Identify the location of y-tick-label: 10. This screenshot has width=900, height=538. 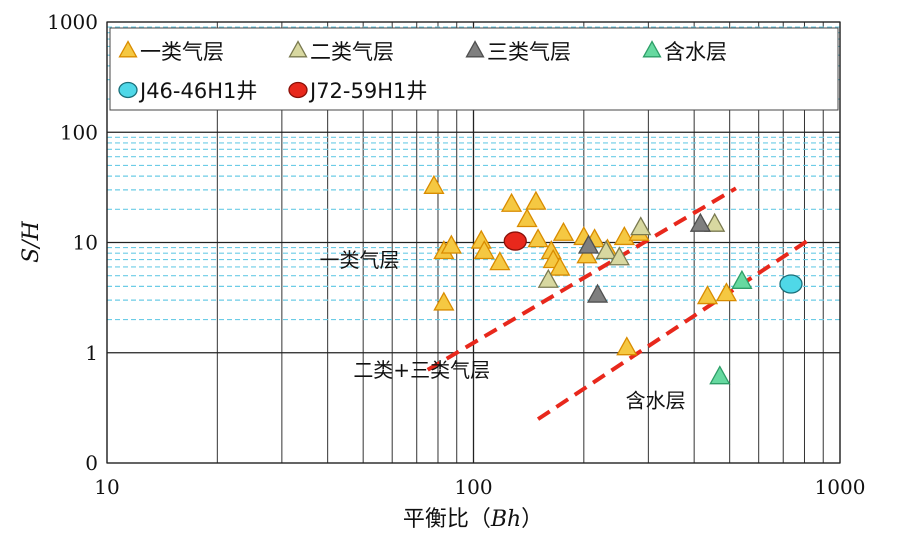
(85, 243).